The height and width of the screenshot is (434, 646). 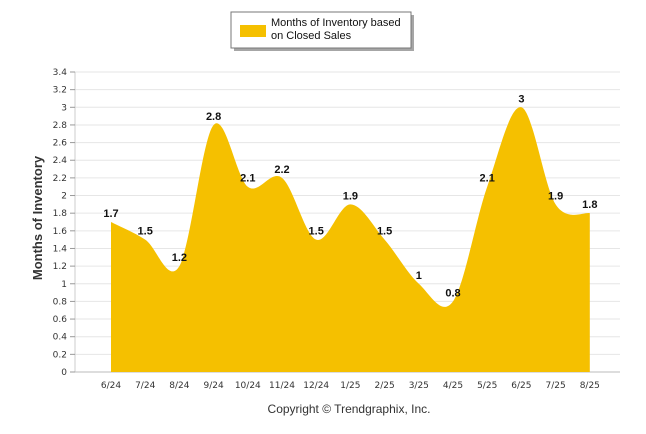 I want to click on y-tick-label: 1.2, so click(x=60, y=267).